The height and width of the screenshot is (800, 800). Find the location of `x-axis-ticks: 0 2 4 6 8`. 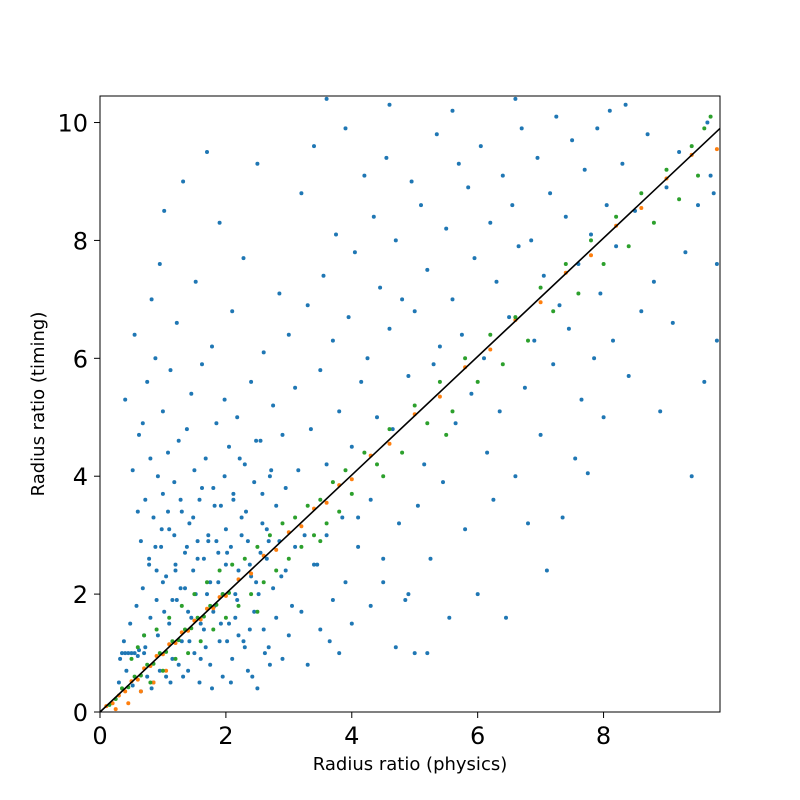

x-axis-ticks: 0 2 4 6 8 is located at coordinates (351, 731).